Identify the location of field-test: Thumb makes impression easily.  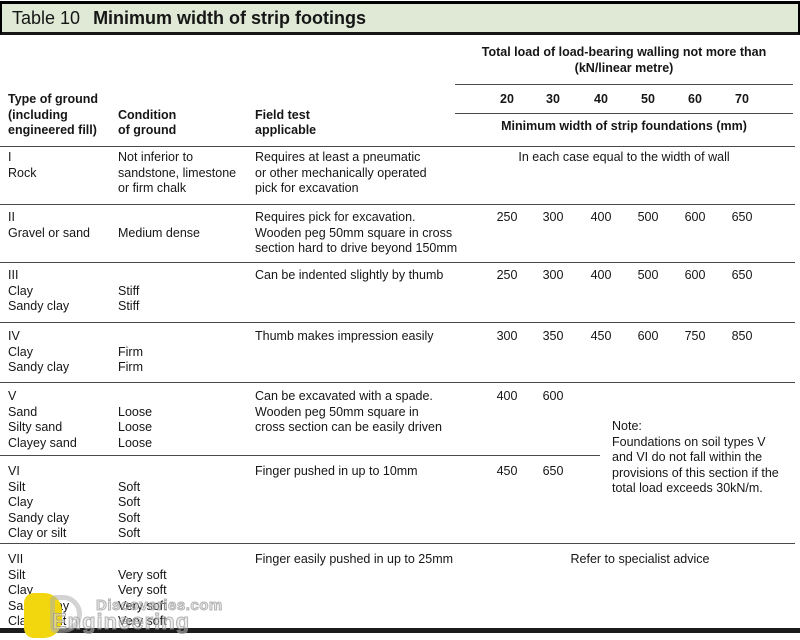
(344, 336).